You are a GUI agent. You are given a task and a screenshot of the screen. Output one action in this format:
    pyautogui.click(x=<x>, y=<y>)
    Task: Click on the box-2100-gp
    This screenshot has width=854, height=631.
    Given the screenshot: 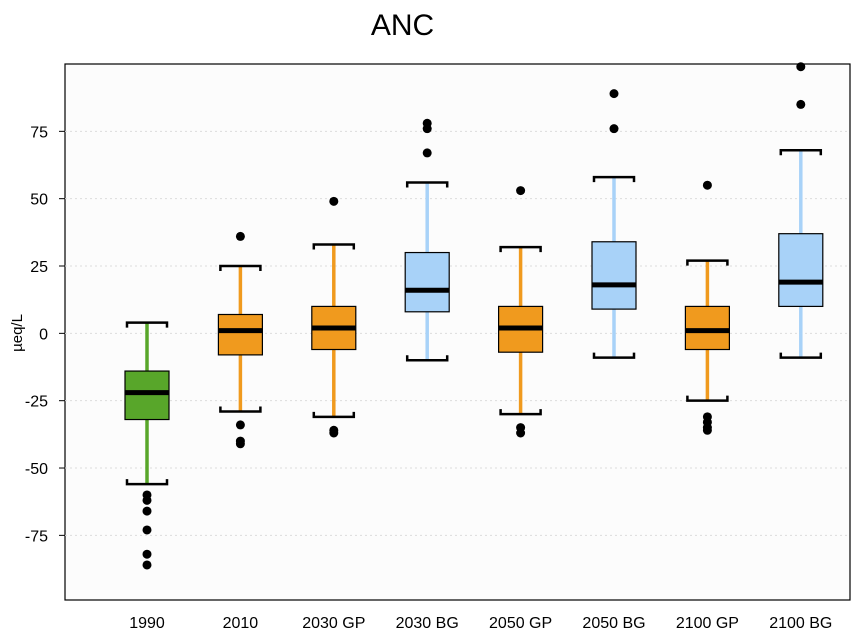 What is the action you would take?
    pyautogui.click(x=707, y=307)
    